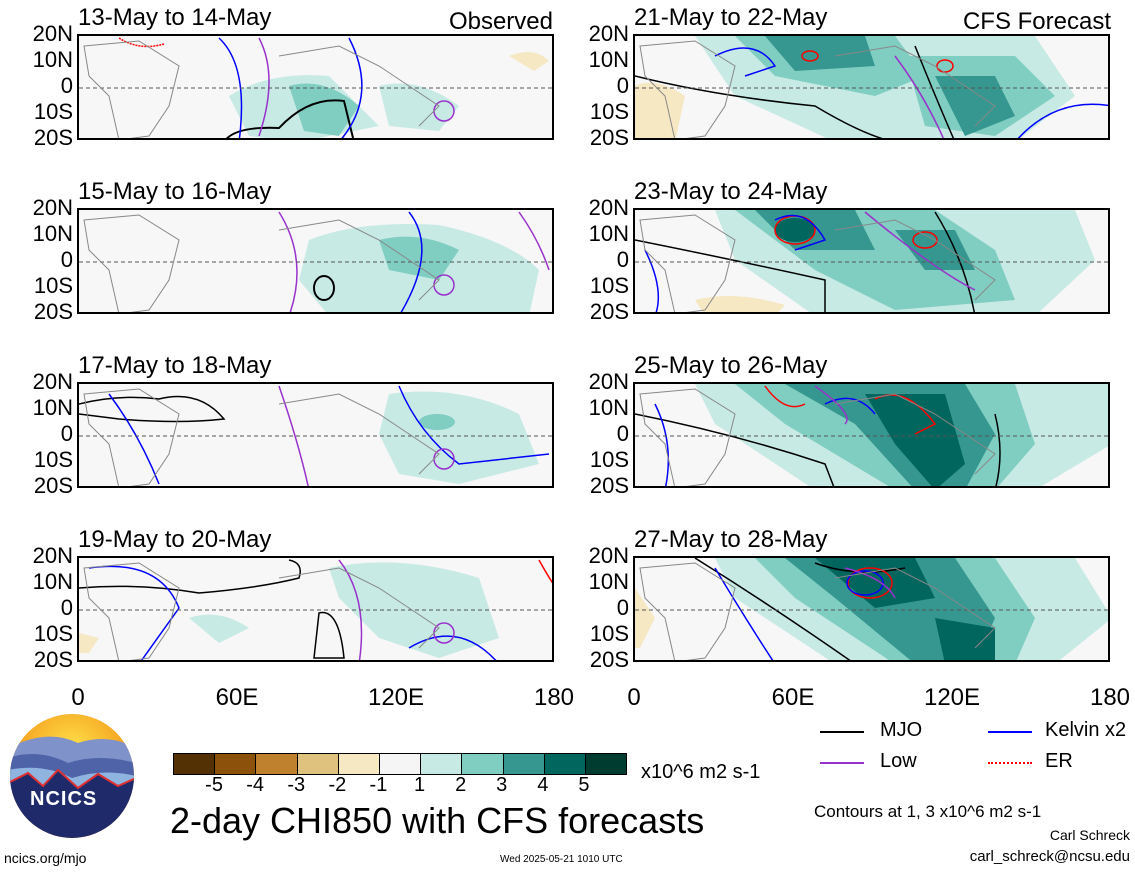 The image size is (1135, 872). What do you see at coordinates (214, 785) in the screenshot?
I see `colorbar-tick-label: -5` at bounding box center [214, 785].